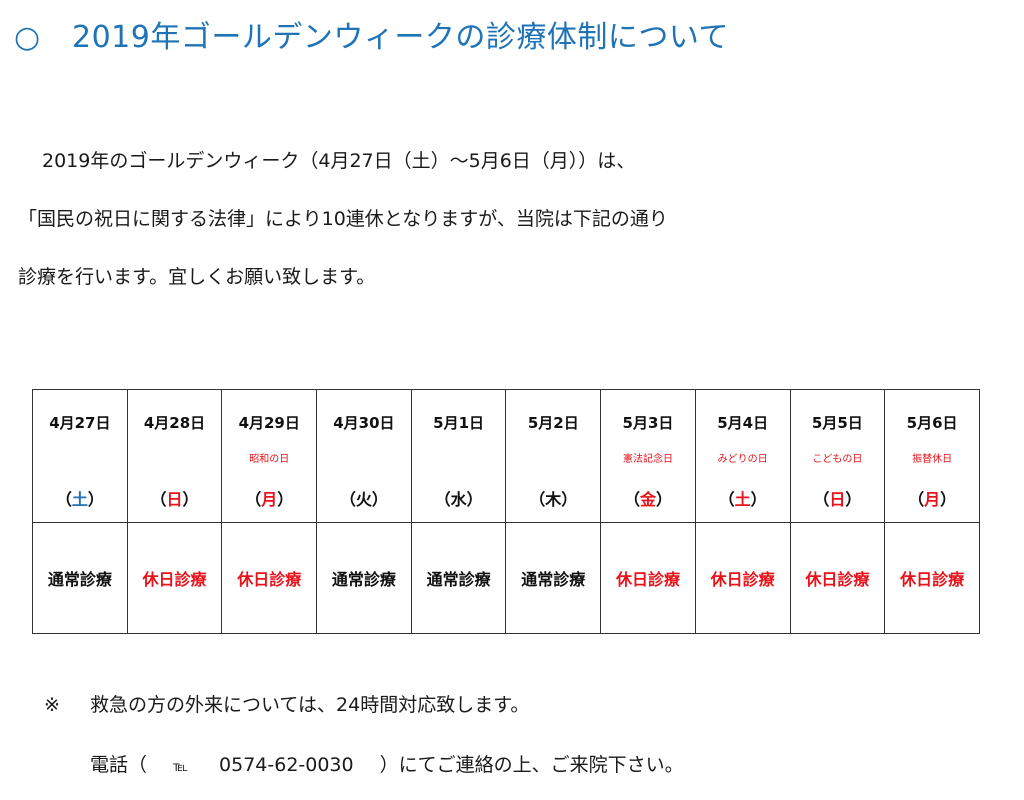  I want to click on phone-number: 0574-62-0030, so click(286, 765).